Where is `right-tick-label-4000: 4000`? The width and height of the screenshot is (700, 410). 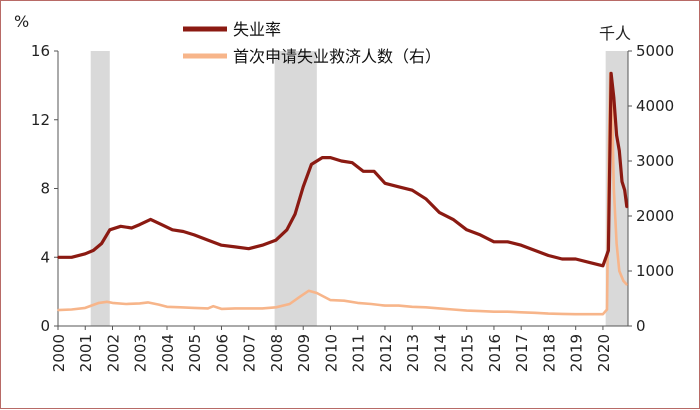 right-tick-label-4000: 4000 is located at coordinates (655, 106).